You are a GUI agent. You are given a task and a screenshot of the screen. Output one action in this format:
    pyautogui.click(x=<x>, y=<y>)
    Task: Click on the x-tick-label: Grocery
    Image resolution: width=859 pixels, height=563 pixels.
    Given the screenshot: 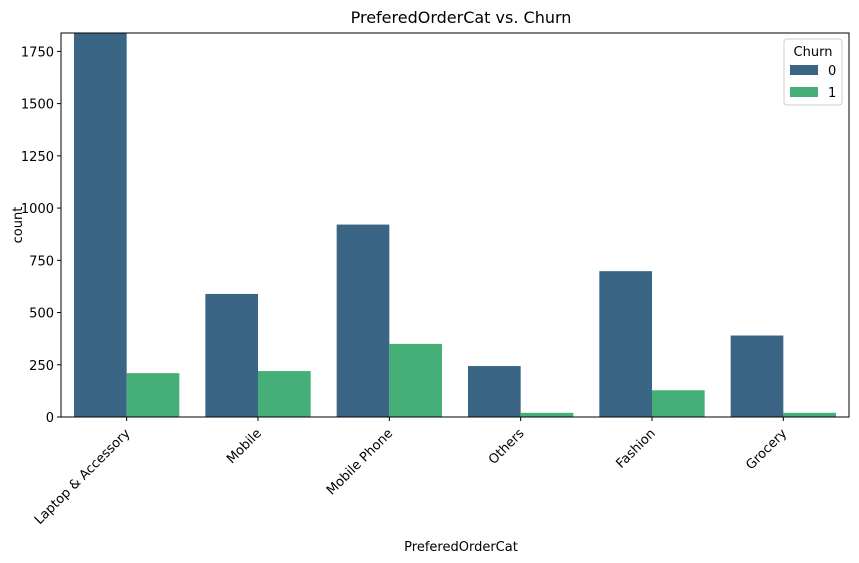 What is the action you would take?
    pyautogui.click(x=766, y=449)
    